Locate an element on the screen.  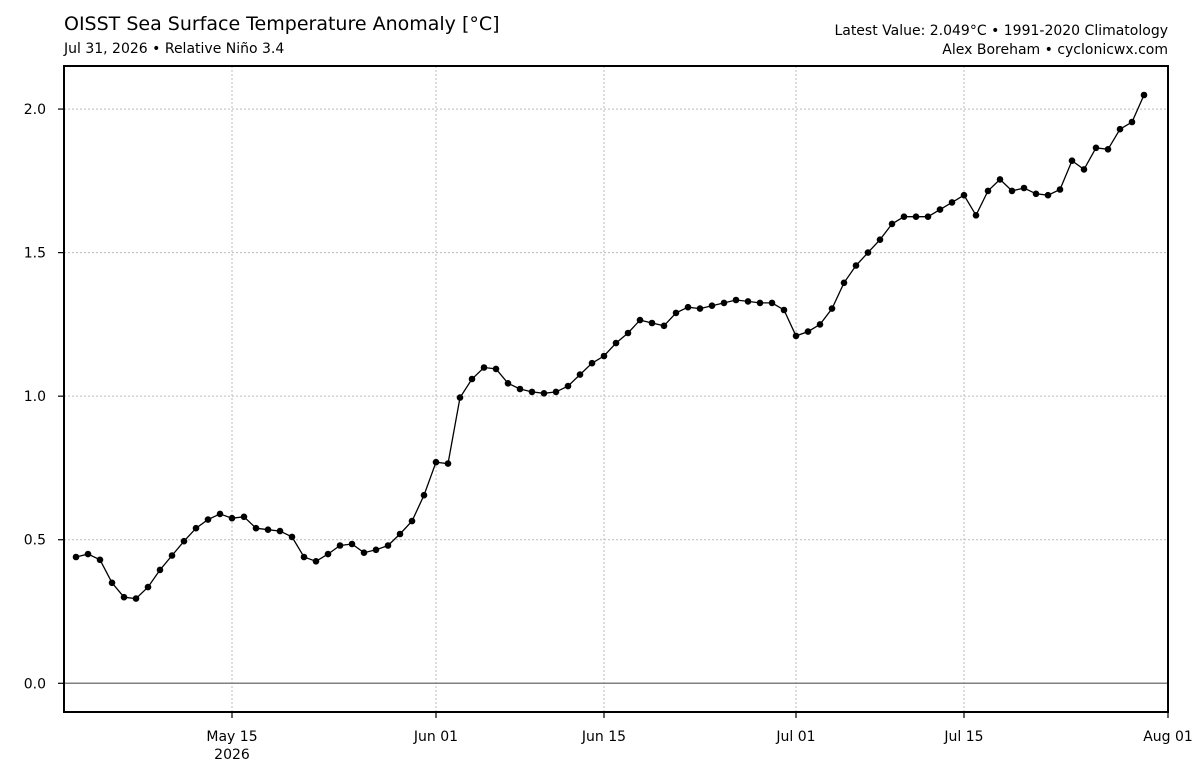
y-tick-label: 0.0 is located at coordinates (35, 684).